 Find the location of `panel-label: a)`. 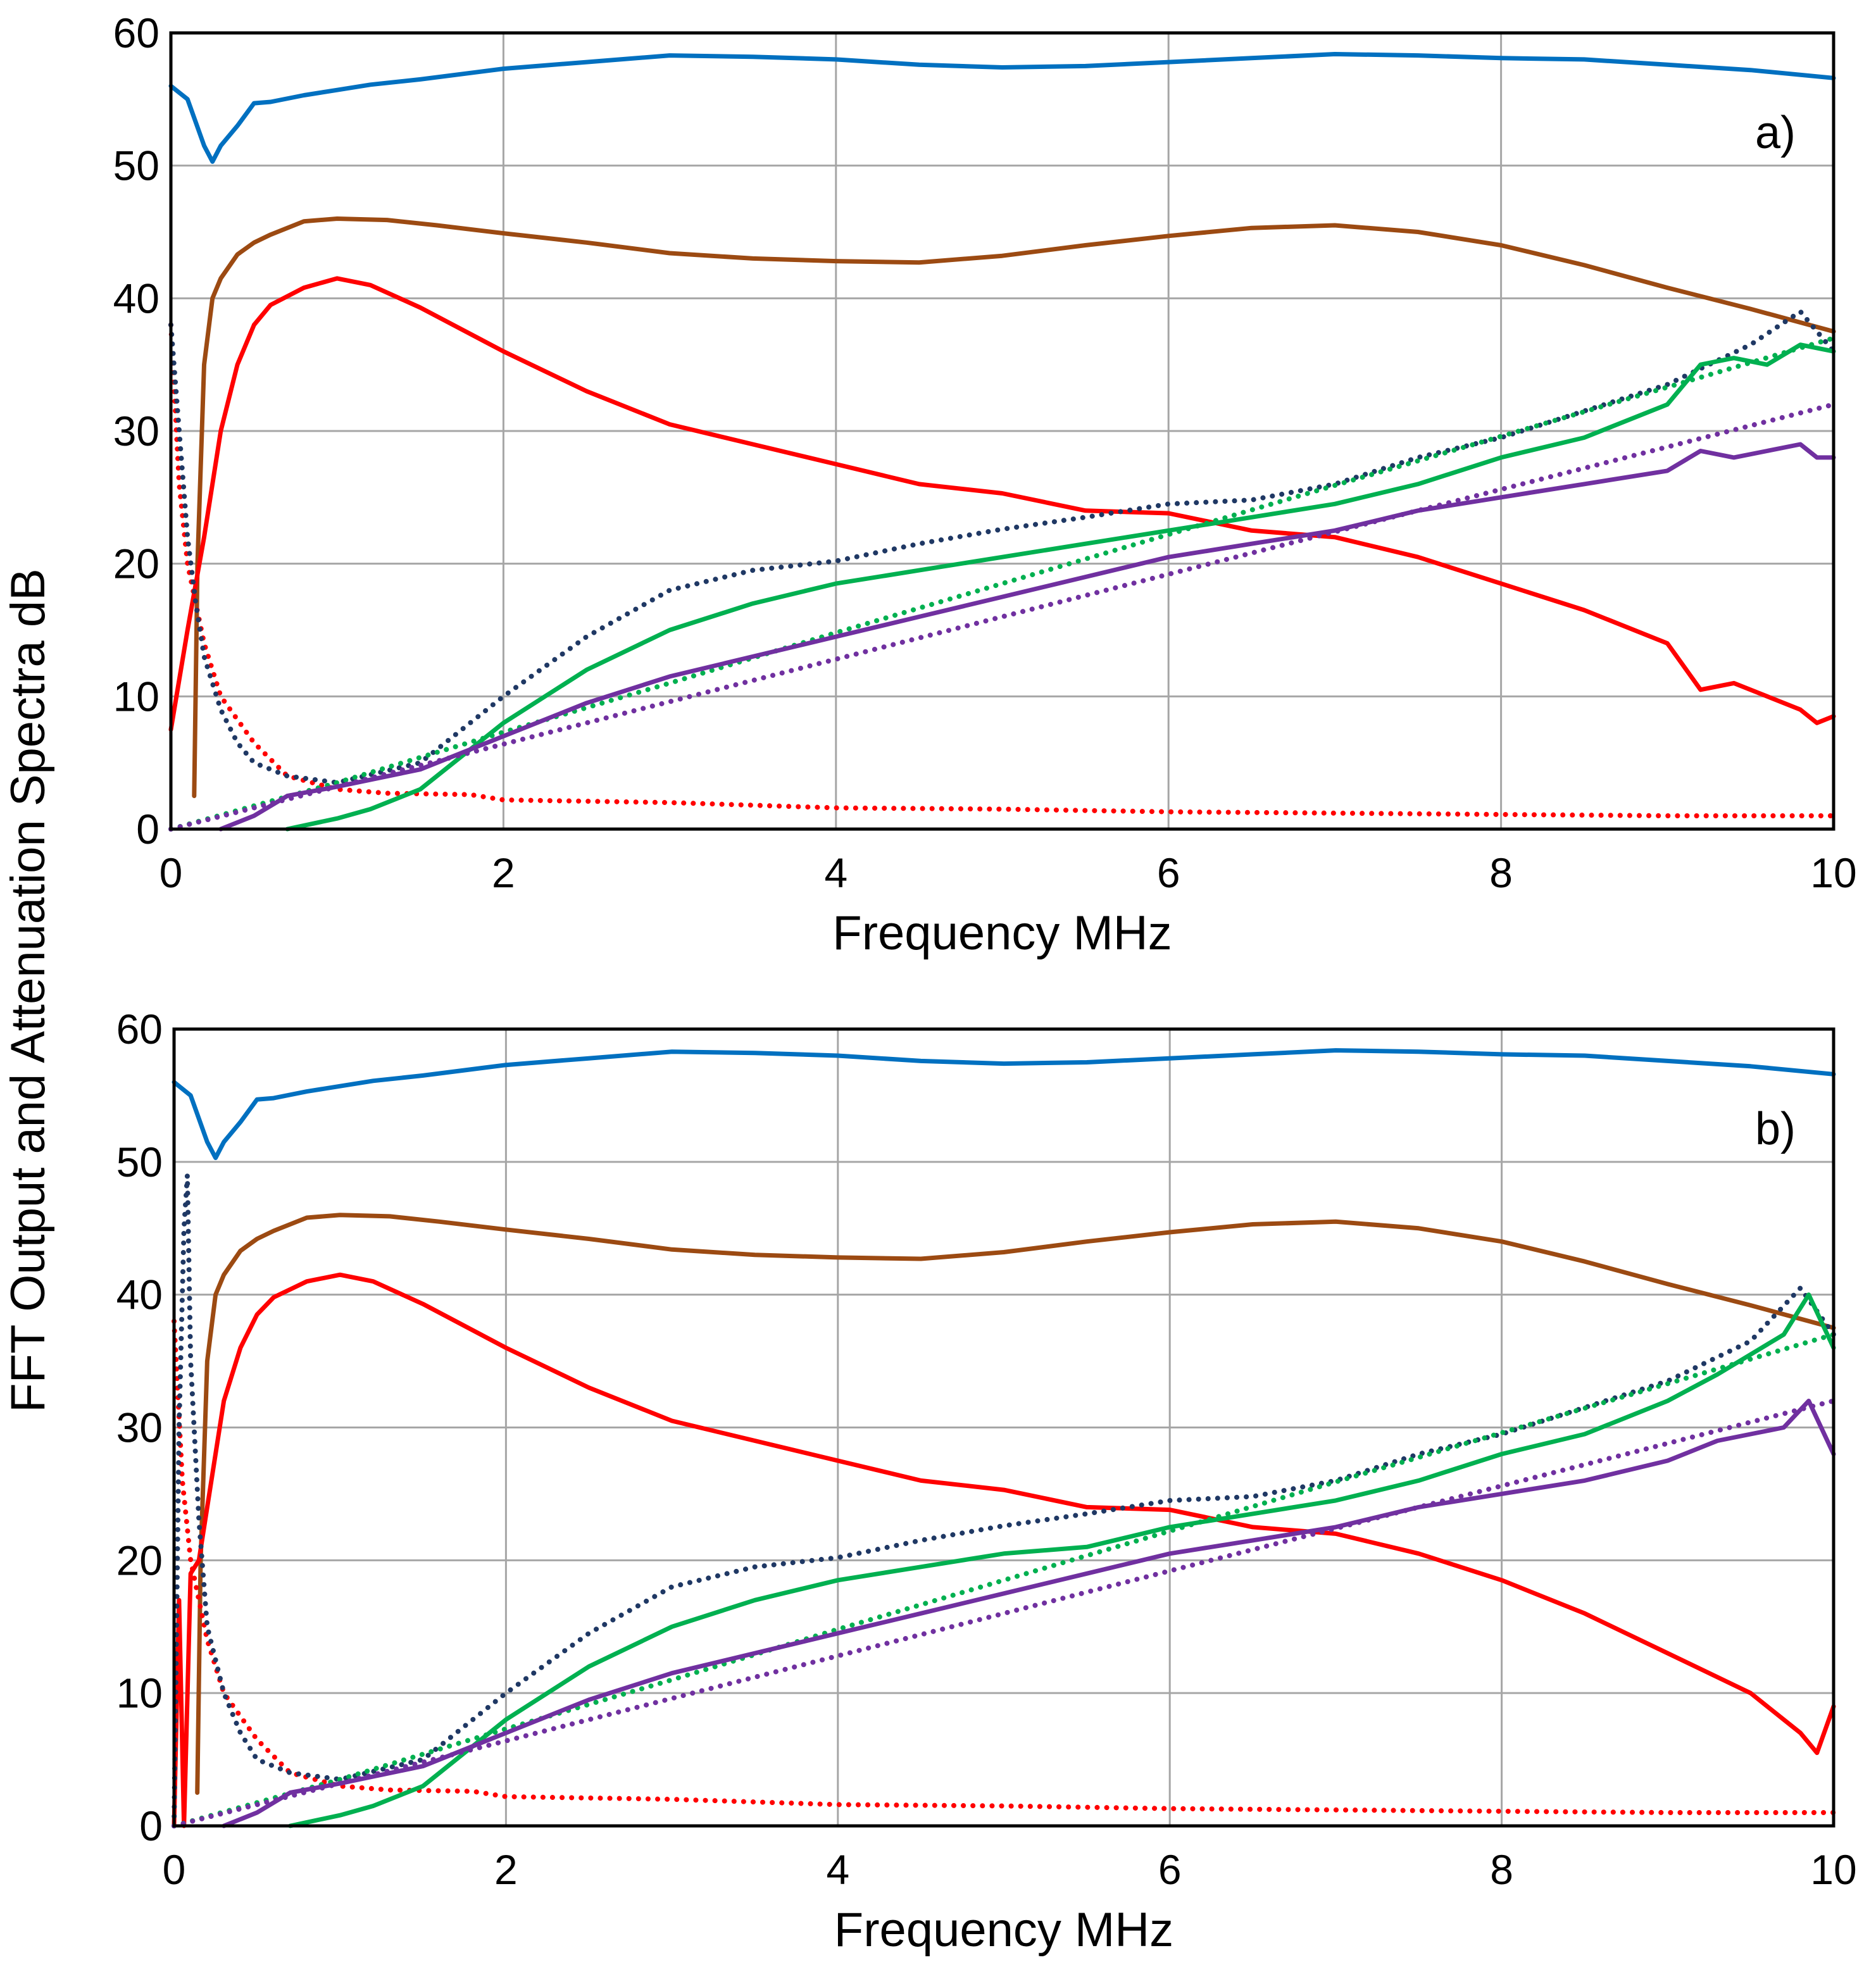

panel-label: a) is located at coordinates (1775, 133).